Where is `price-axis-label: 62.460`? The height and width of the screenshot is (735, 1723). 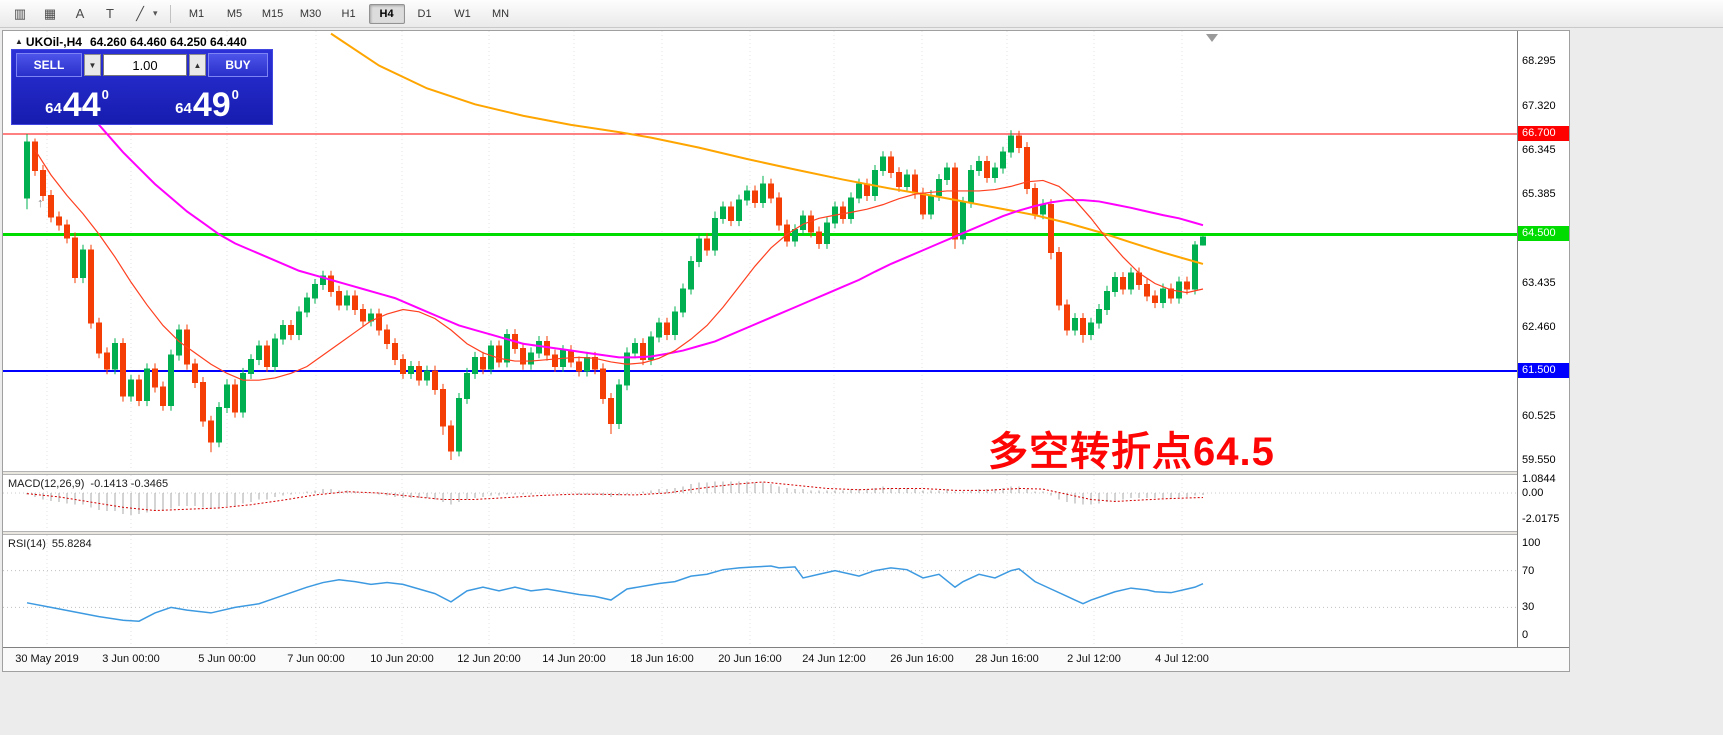 price-axis-label: 62.460 is located at coordinates (1539, 327).